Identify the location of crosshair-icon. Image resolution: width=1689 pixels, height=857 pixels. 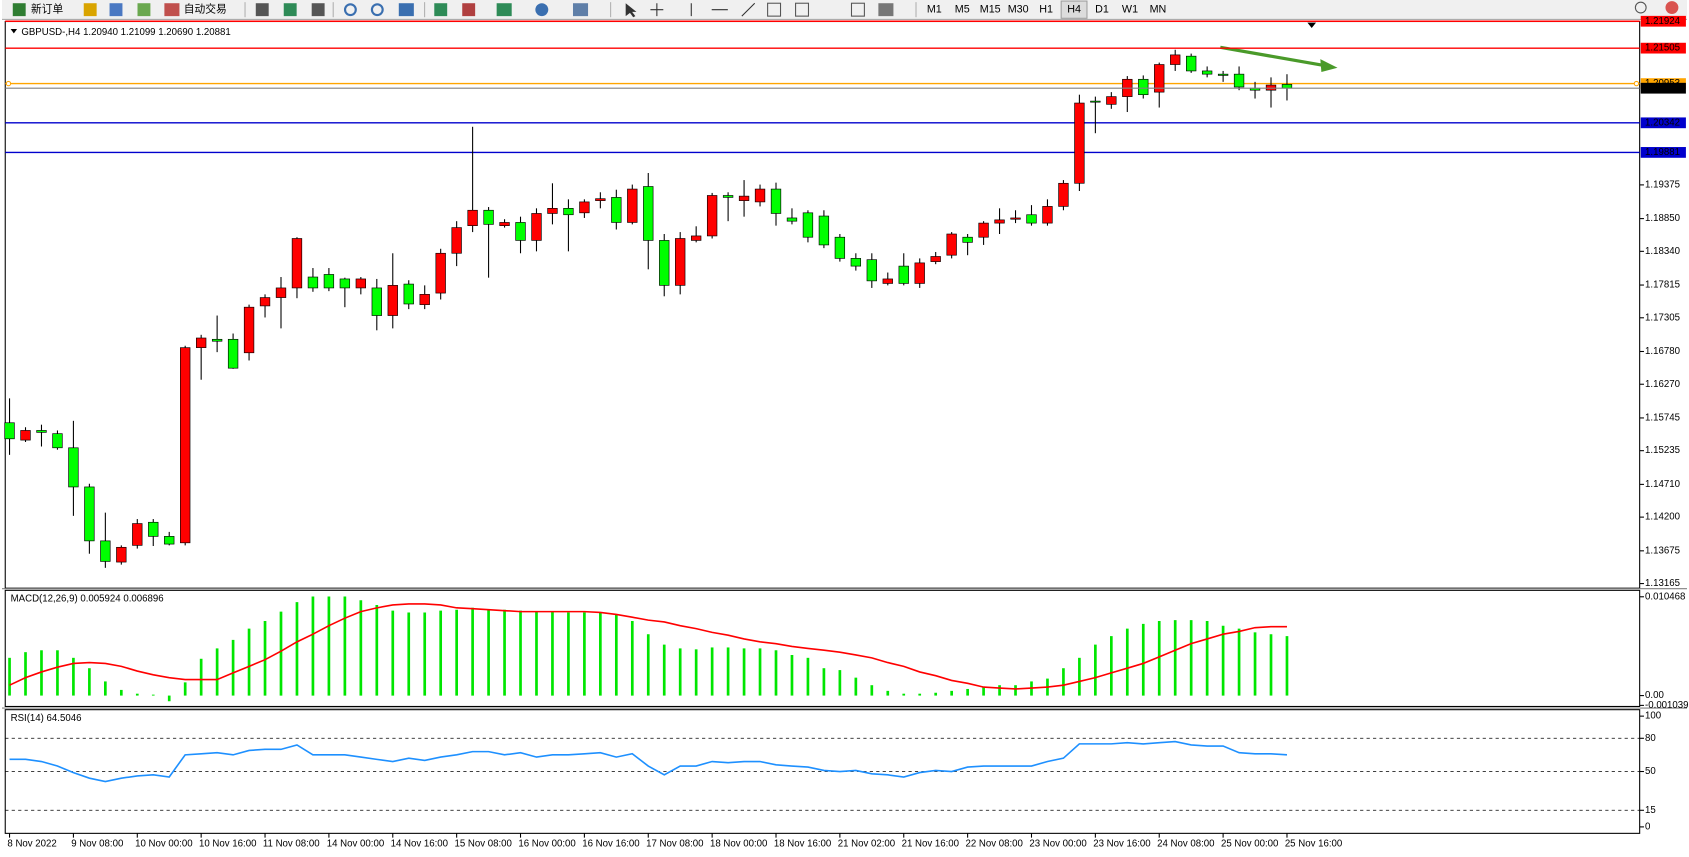
(657, 10).